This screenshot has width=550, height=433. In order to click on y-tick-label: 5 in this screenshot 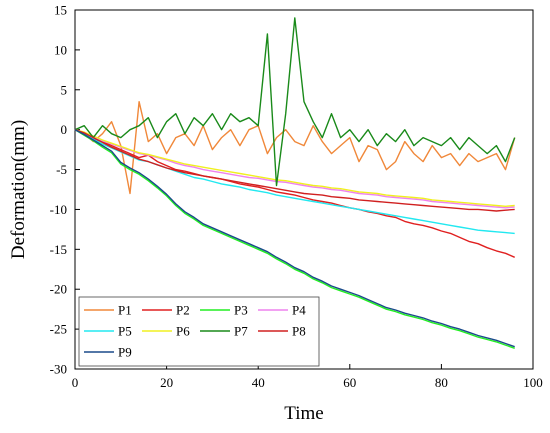, I will do `click(64, 89)`.